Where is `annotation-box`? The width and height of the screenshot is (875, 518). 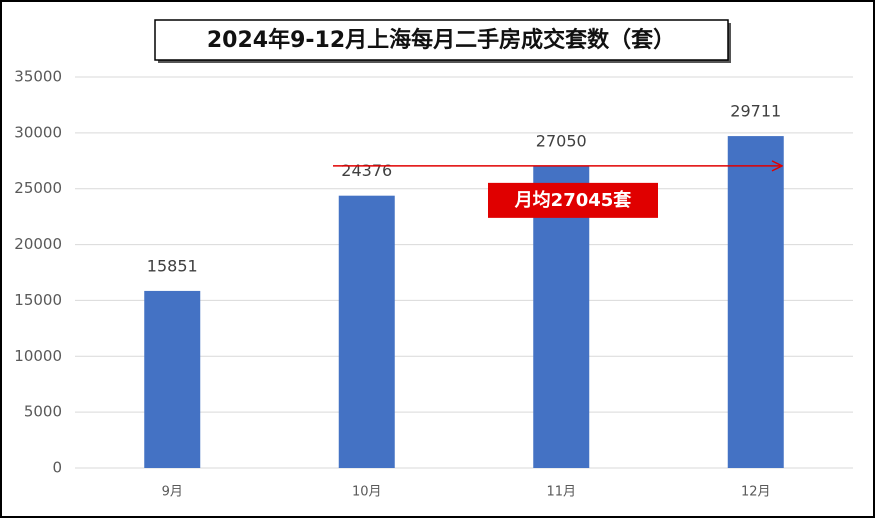
annotation-box is located at coordinates (573, 200).